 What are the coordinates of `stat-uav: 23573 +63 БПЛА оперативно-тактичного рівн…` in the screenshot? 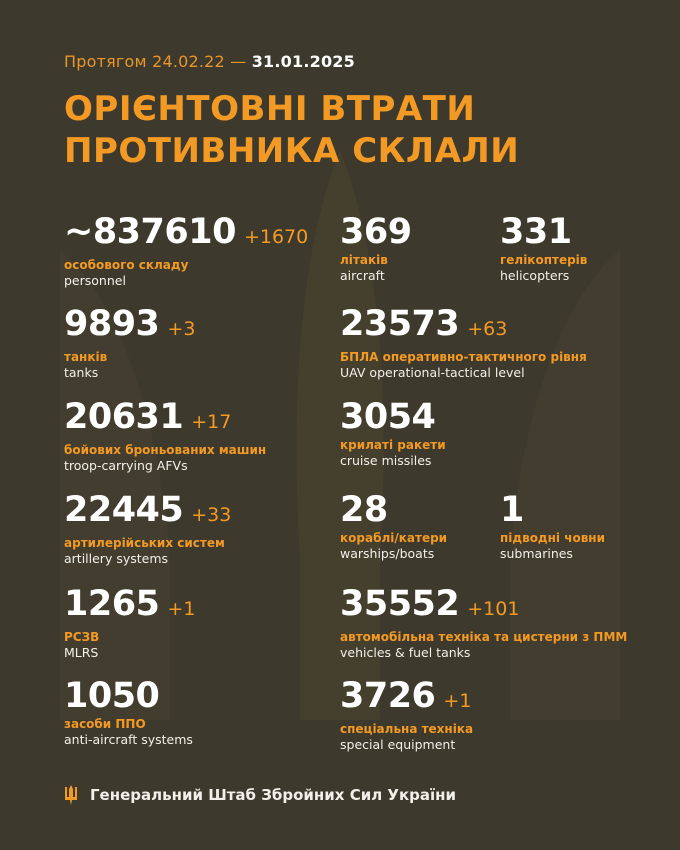 It's located at (463, 342).